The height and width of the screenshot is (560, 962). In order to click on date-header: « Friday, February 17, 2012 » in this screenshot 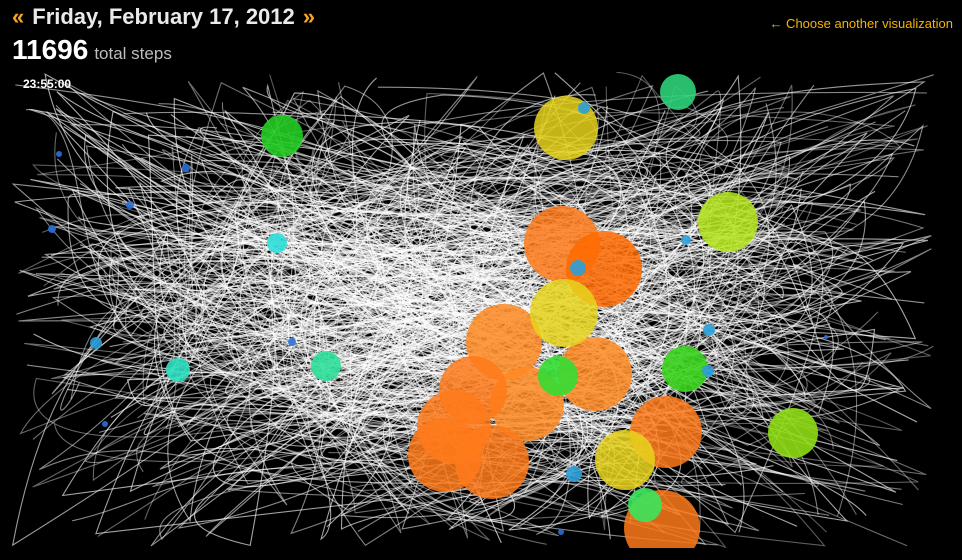, I will do `click(163, 17)`.